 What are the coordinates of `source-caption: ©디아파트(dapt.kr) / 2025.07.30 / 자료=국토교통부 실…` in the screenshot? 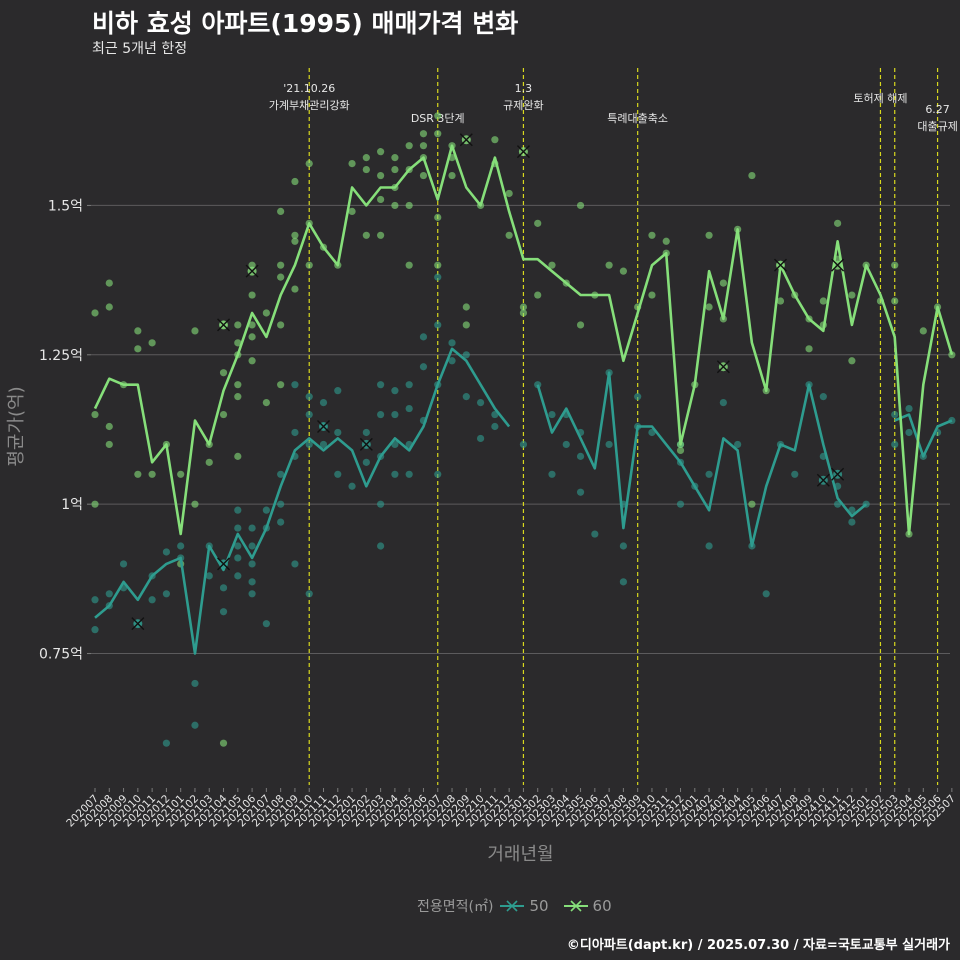 It's located at (758, 945).